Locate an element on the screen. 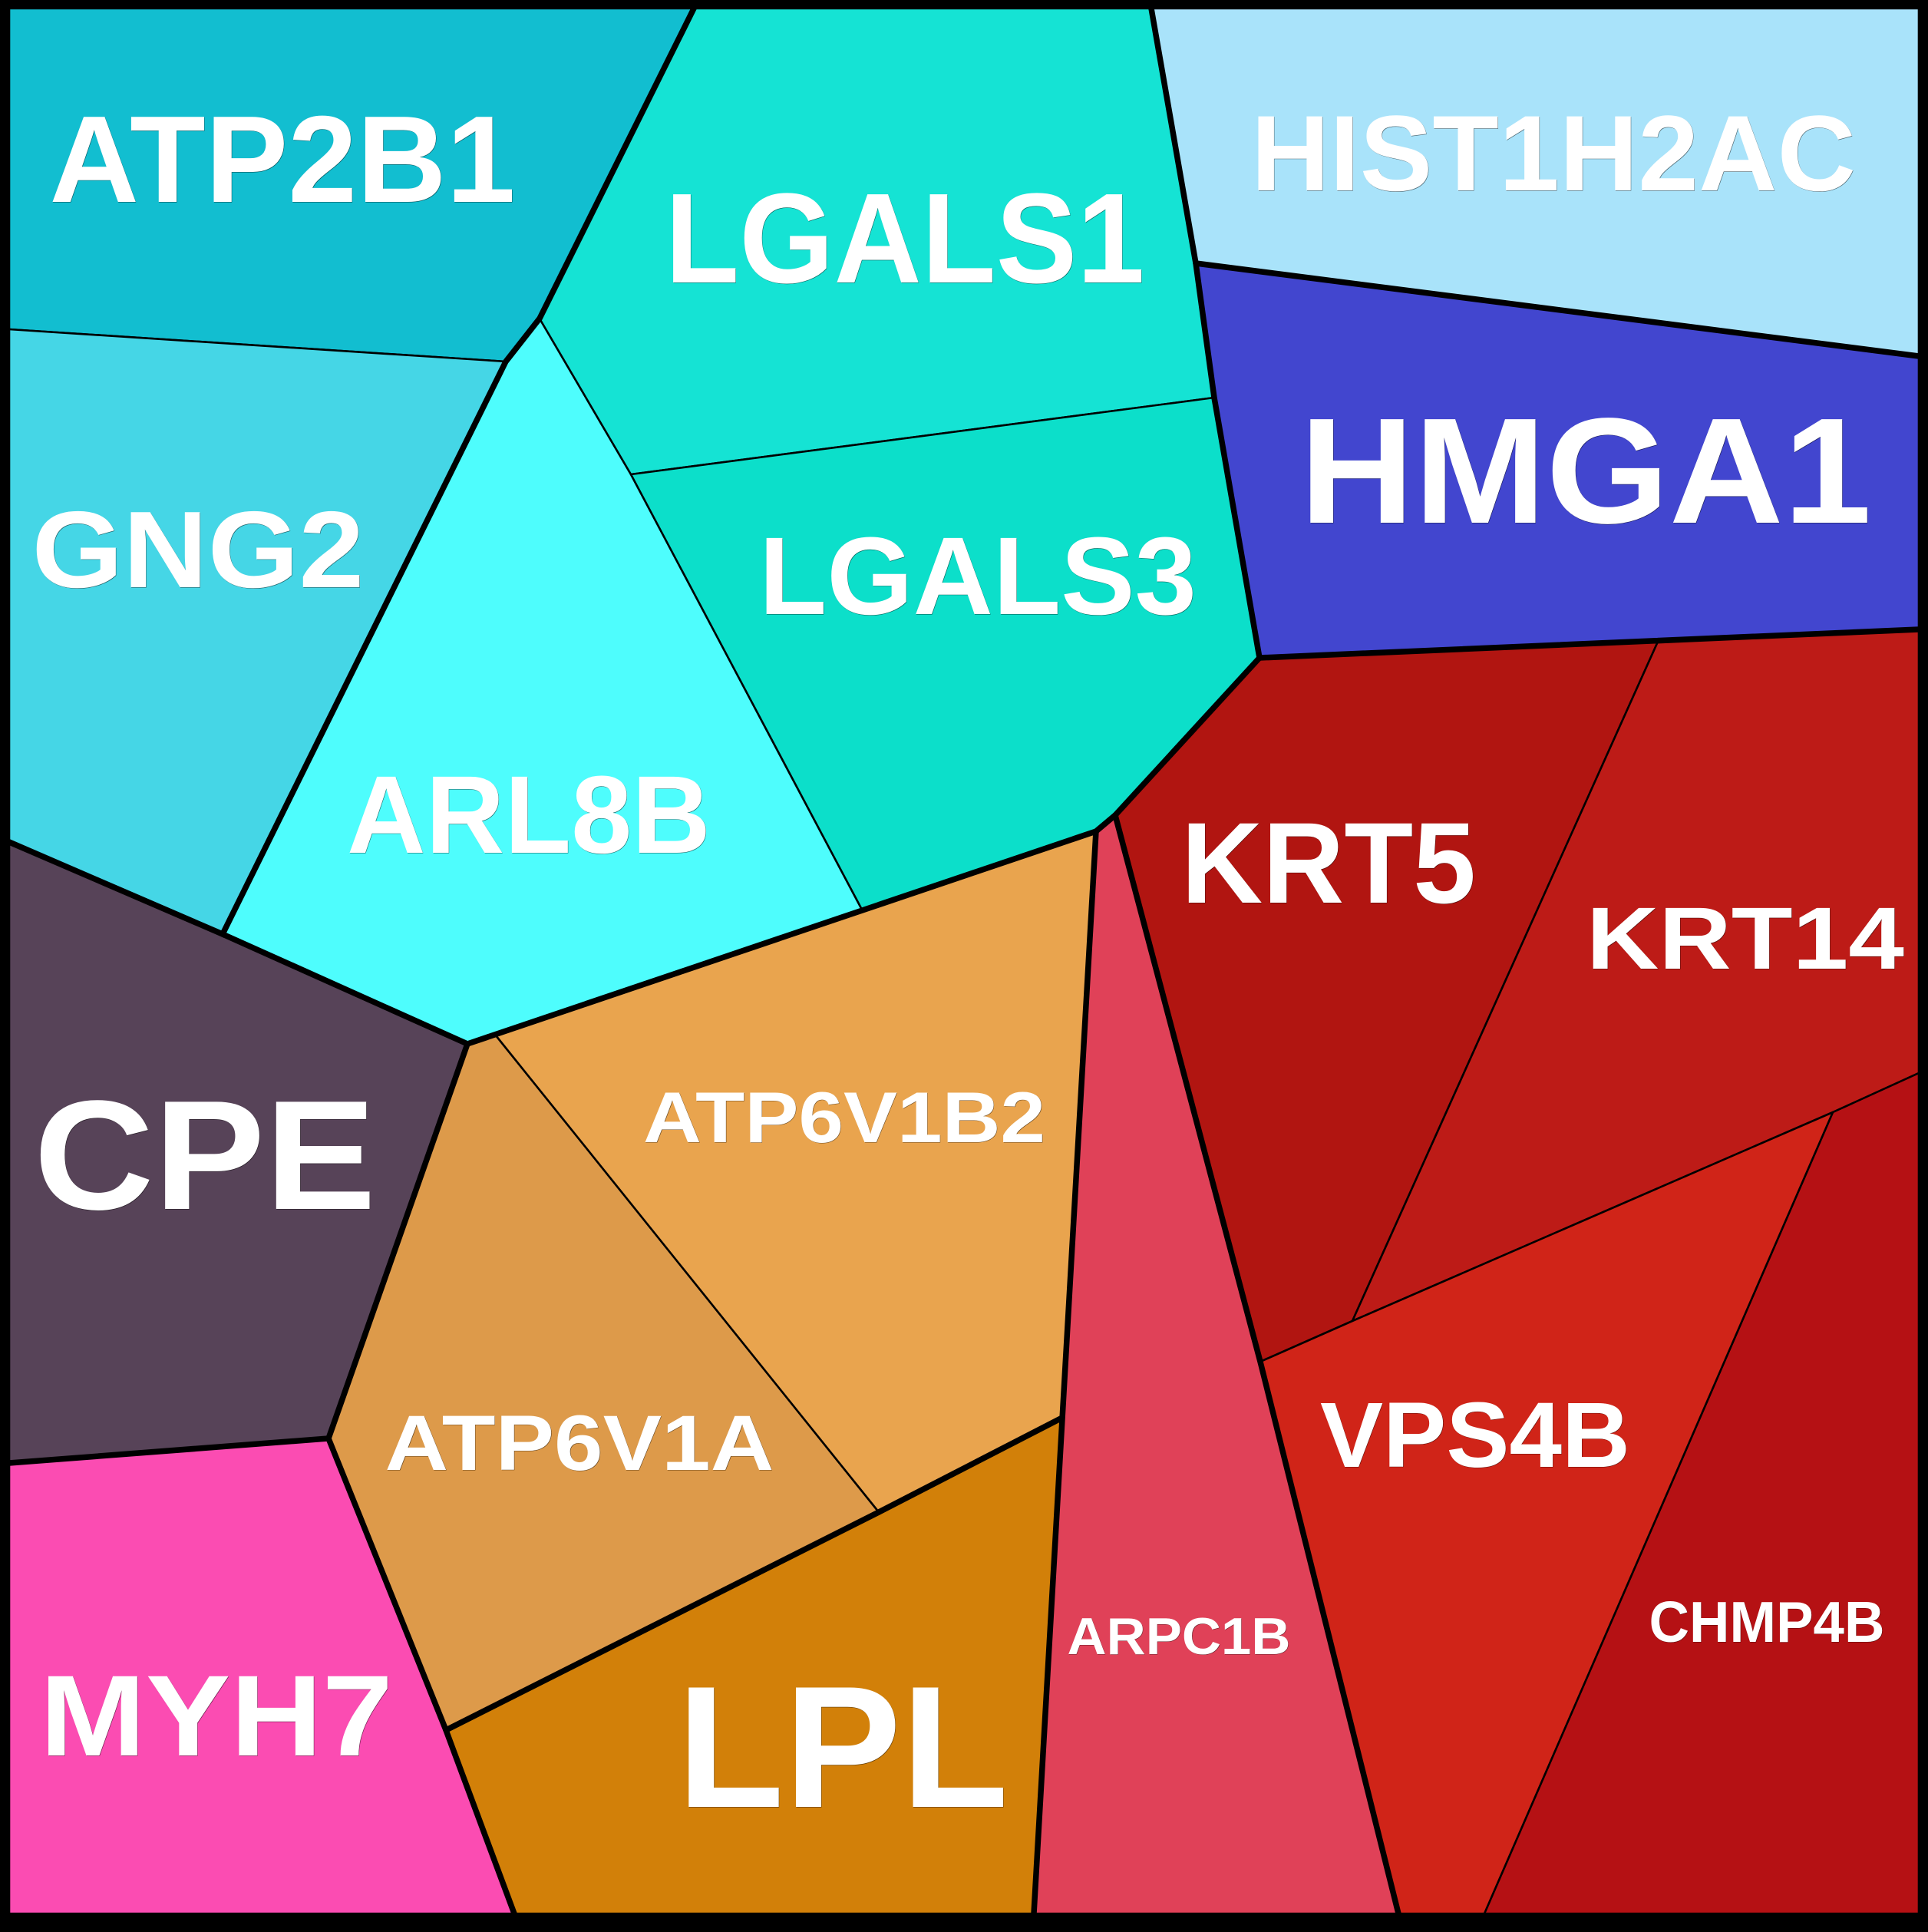  svg-text: MYH7 is located at coordinates (217, 1715).